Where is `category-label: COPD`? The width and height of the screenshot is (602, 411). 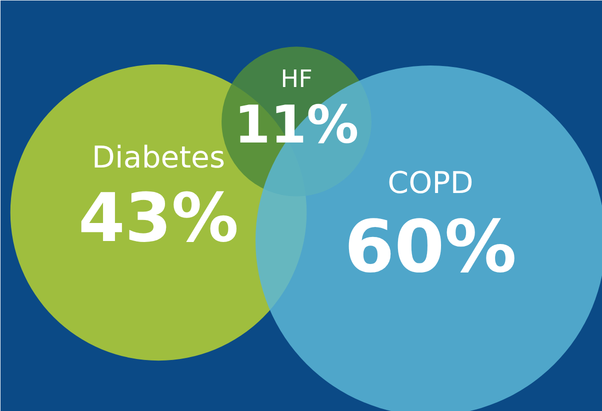 category-label: COPD is located at coordinates (431, 183).